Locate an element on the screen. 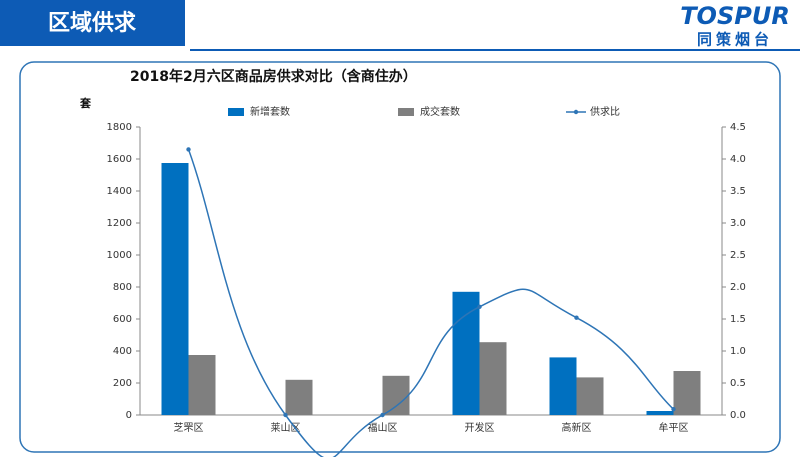  header-box is located at coordinates (92, 23).